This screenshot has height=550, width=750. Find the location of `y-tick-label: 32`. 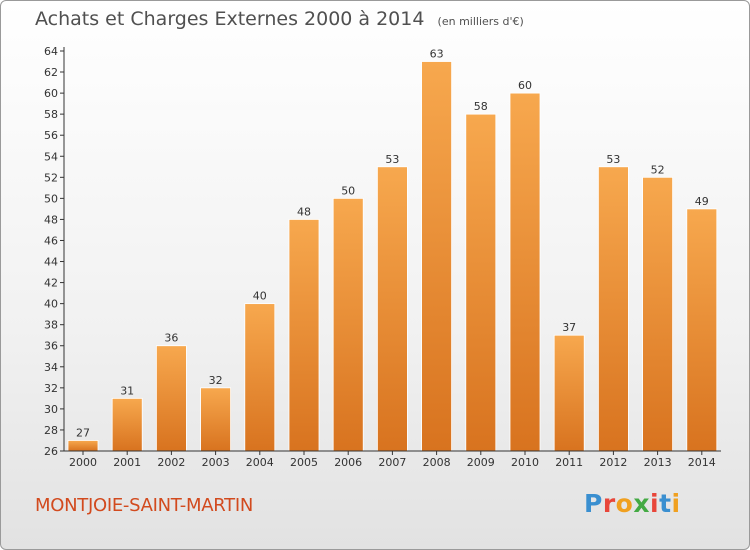

y-tick-label: 32 is located at coordinates (51, 388).